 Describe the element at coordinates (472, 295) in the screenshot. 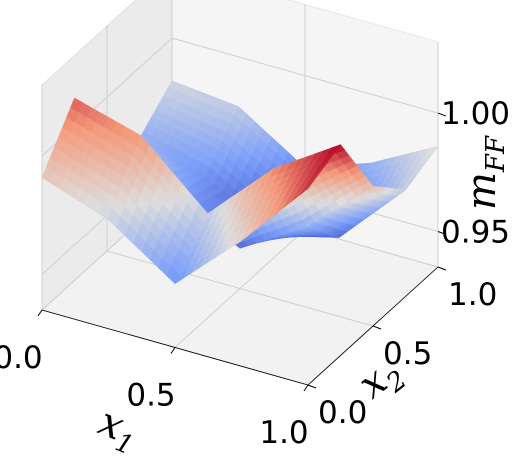

I see `y-tick-label: 1.0` at that location.